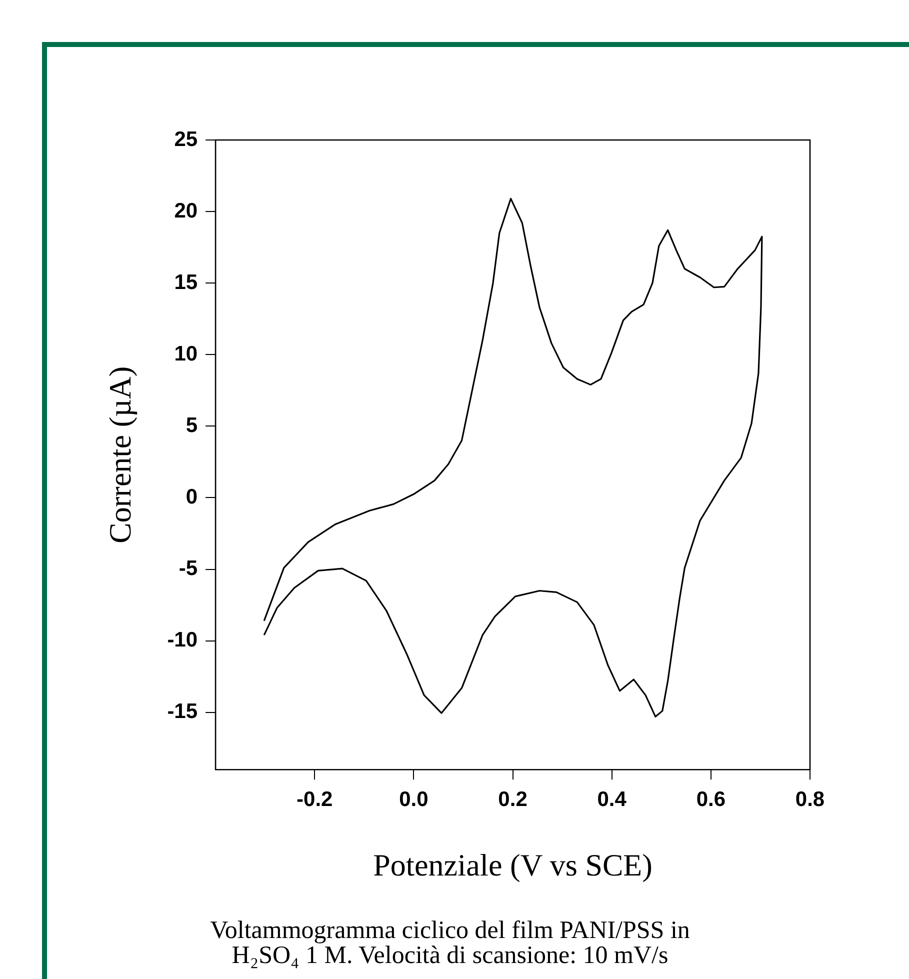 This screenshot has width=909, height=979. Describe the element at coordinates (450, 943) in the screenshot. I see `text: Voltammogramma ciclico del film PANI/PSS in H₂SO₄ 1 M. Velocità di scansione: 10 mV/s` at that location.